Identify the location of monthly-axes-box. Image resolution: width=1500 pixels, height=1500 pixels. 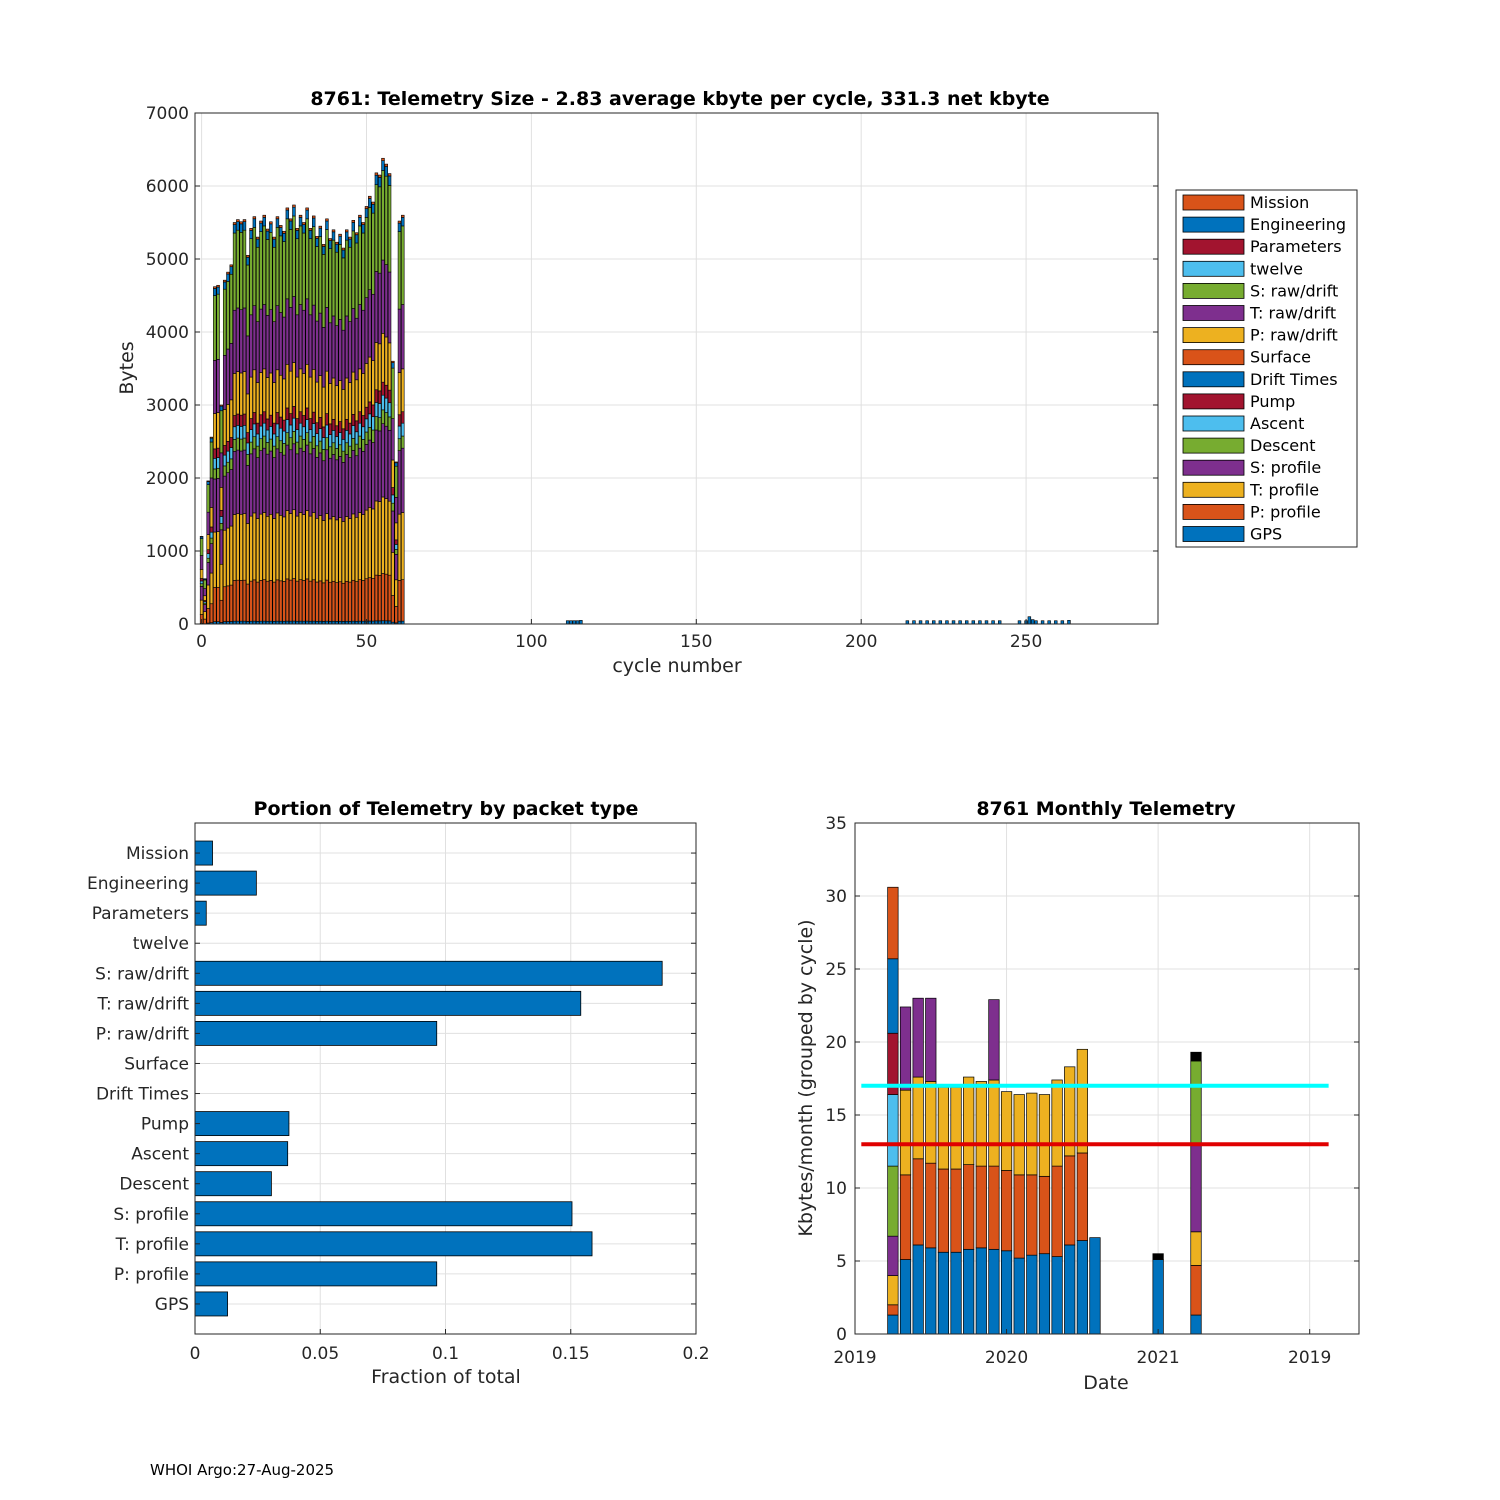
(1107, 1078).